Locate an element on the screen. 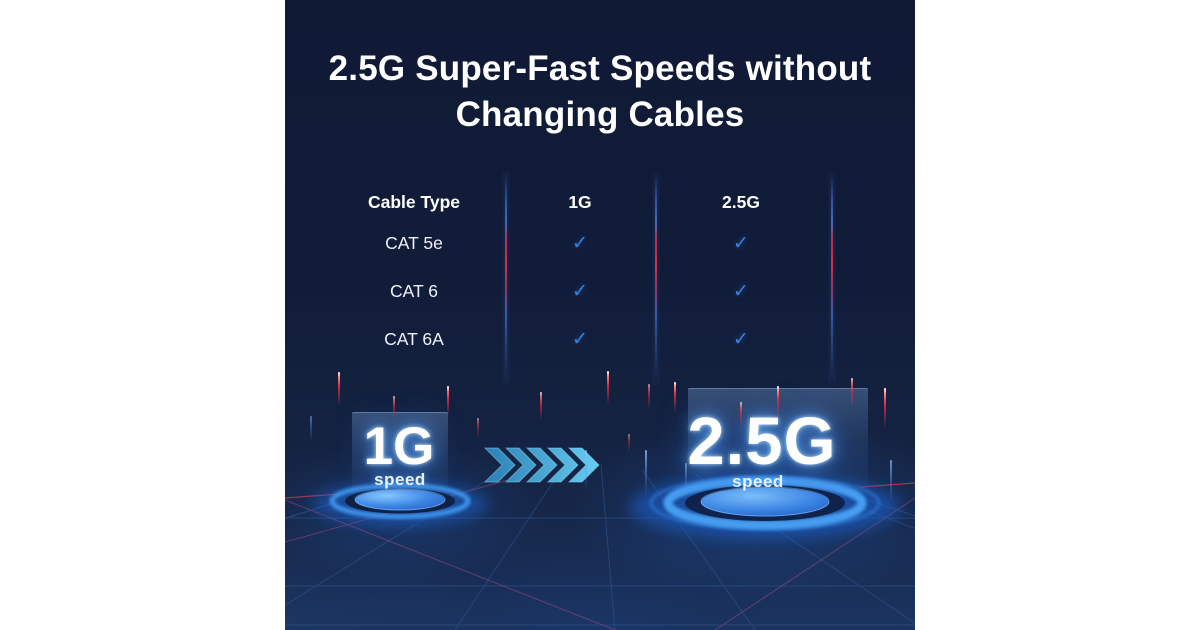  table-header-row: Cable Type 1G 2.5G is located at coordinates (575, 202).